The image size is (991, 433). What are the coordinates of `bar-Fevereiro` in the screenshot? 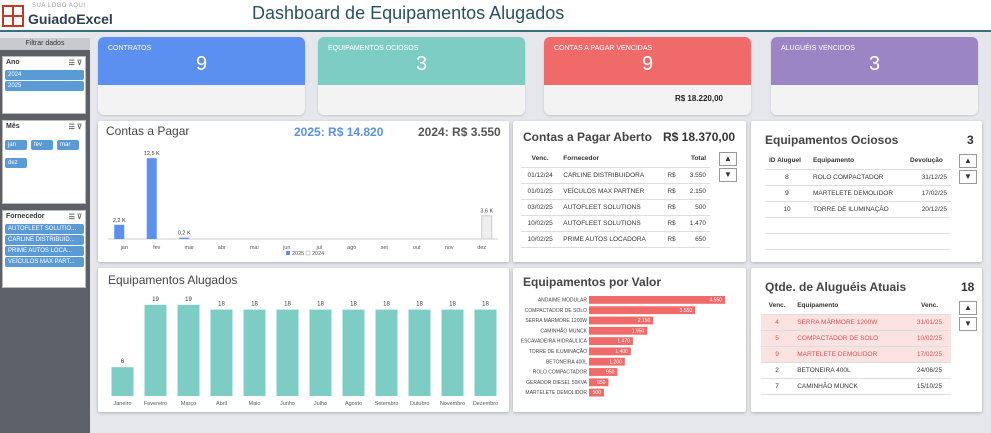 It's located at (155, 350).